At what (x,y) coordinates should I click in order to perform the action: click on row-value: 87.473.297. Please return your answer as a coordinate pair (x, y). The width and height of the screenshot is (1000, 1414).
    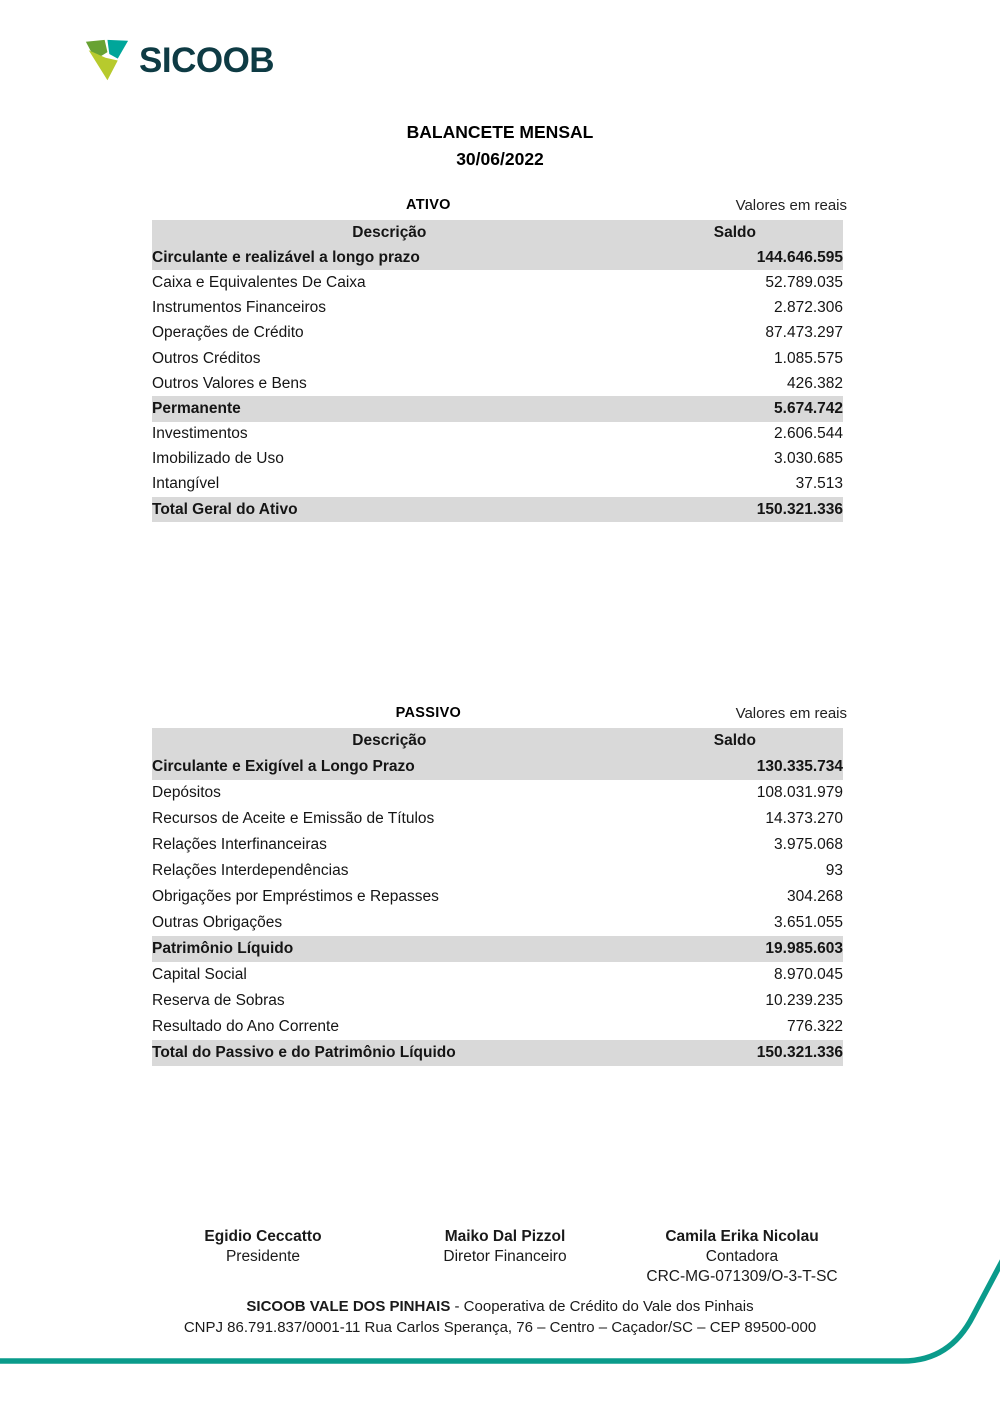
    Looking at the image, I should click on (804, 333).